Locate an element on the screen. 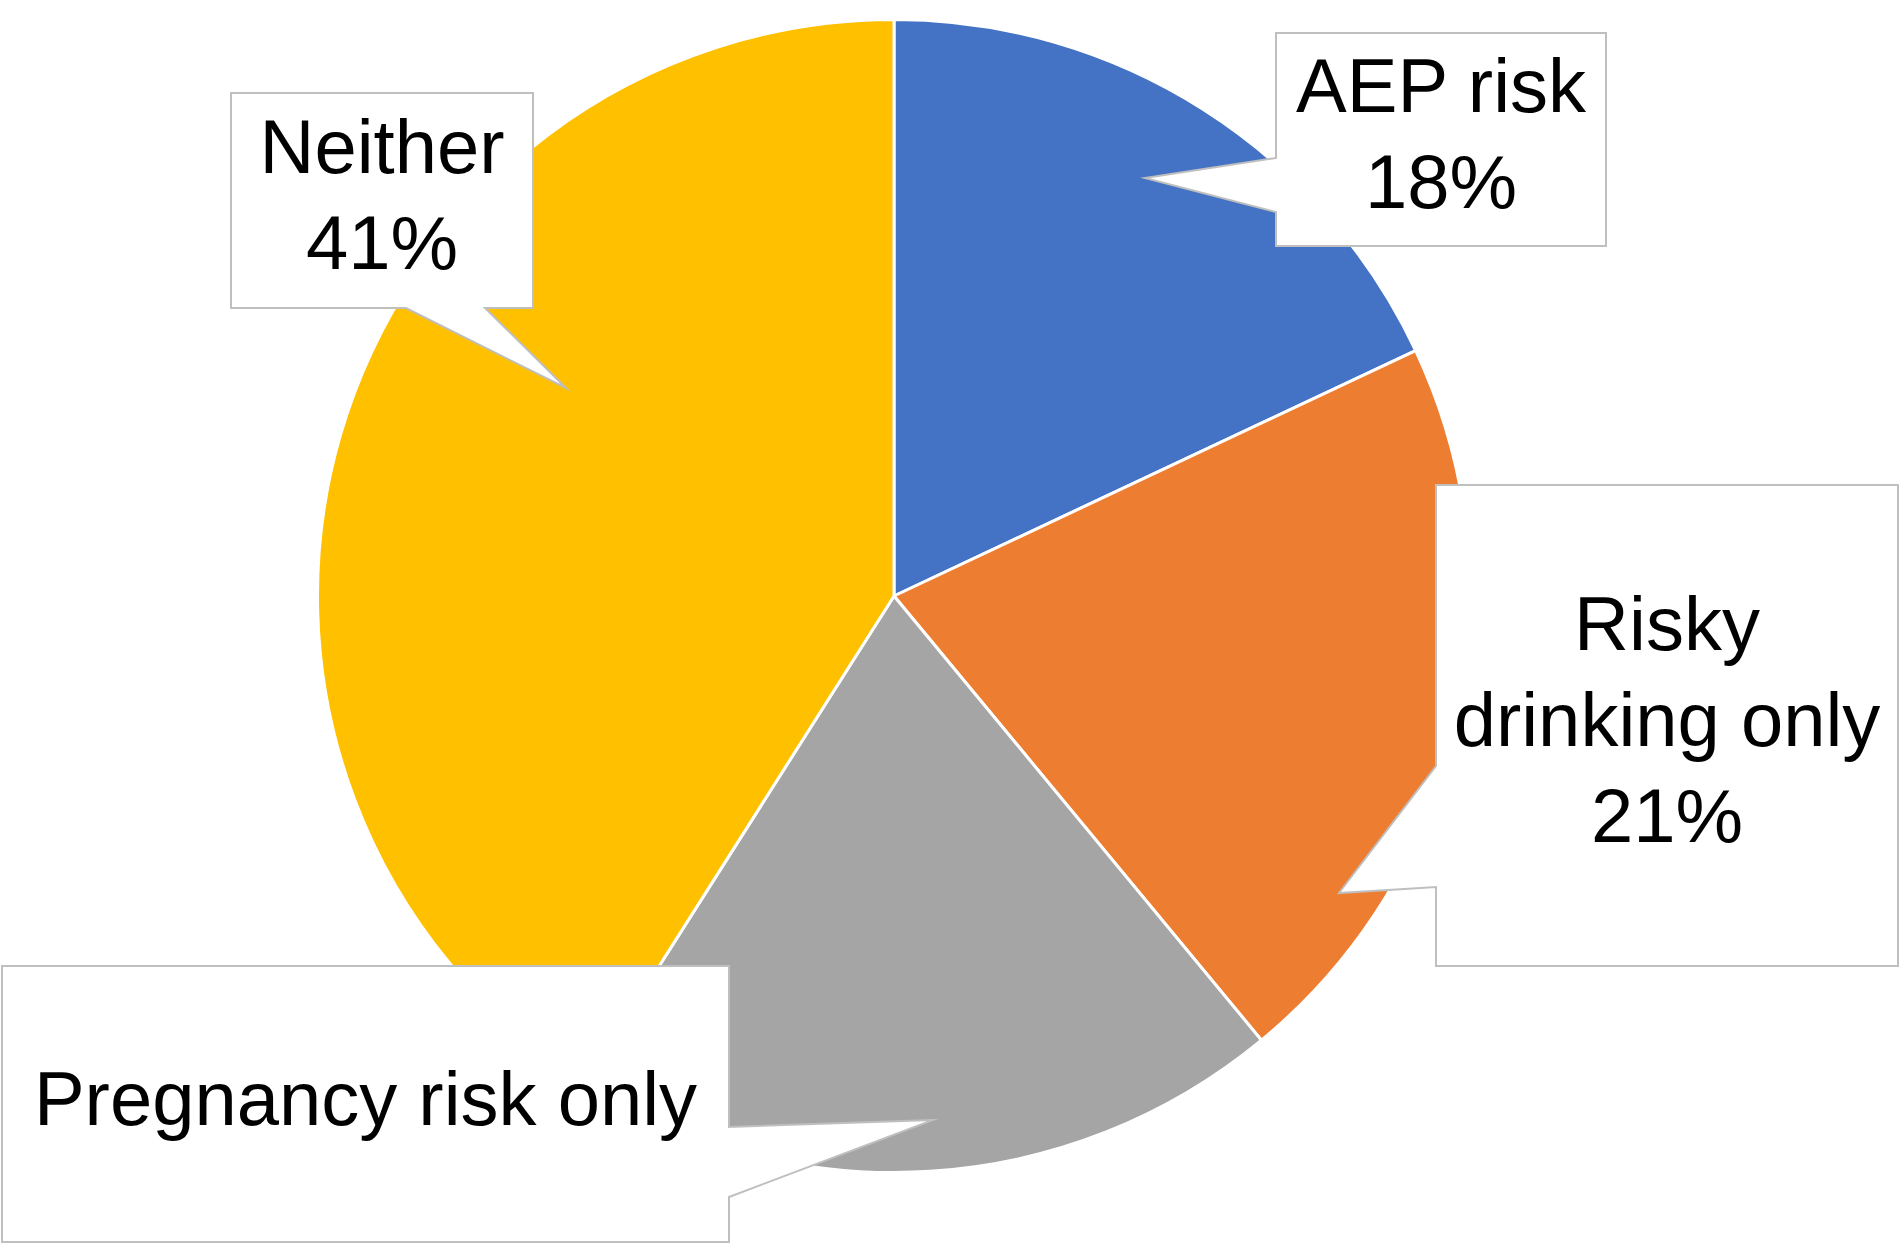 The height and width of the screenshot is (1245, 1900). data-label: 21% is located at coordinates (1667, 816).